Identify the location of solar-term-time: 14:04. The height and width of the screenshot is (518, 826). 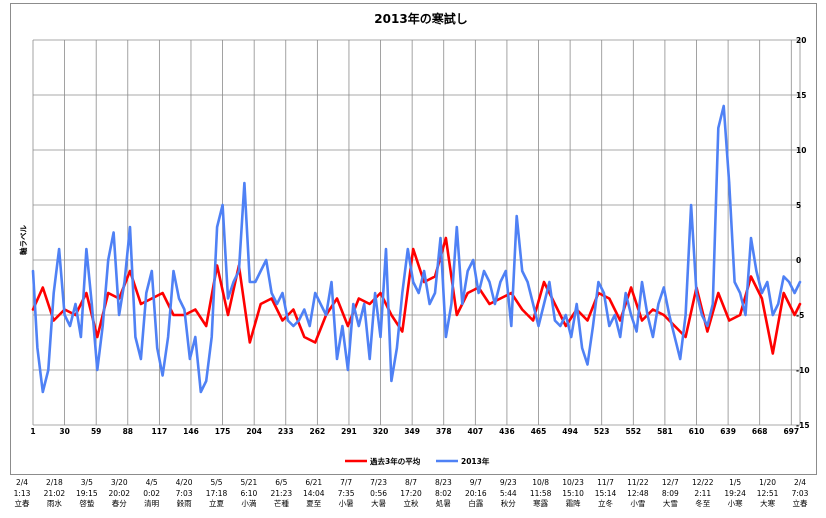
(313, 493).